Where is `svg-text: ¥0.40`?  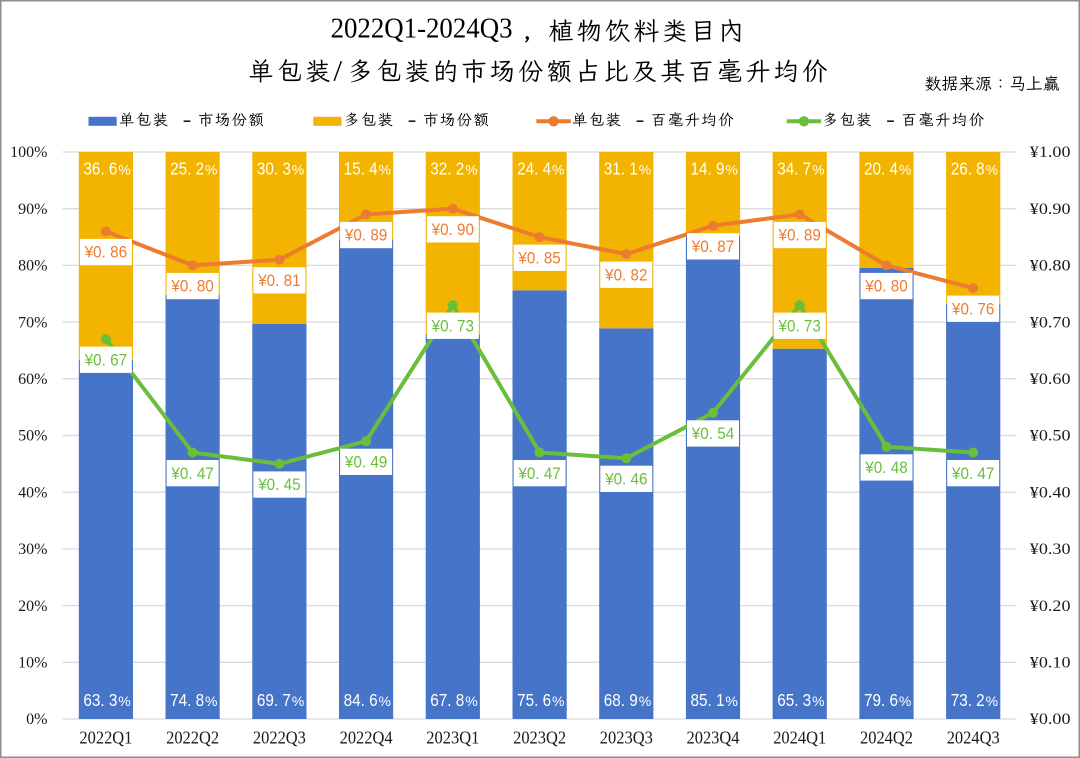 svg-text: ¥0.40 is located at coordinates (1050, 492).